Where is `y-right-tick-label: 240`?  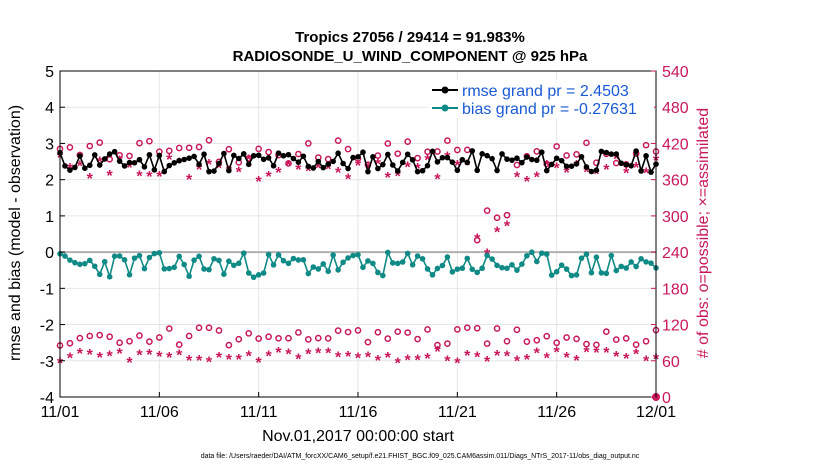
y-right-tick-label: 240 is located at coordinates (675, 253).